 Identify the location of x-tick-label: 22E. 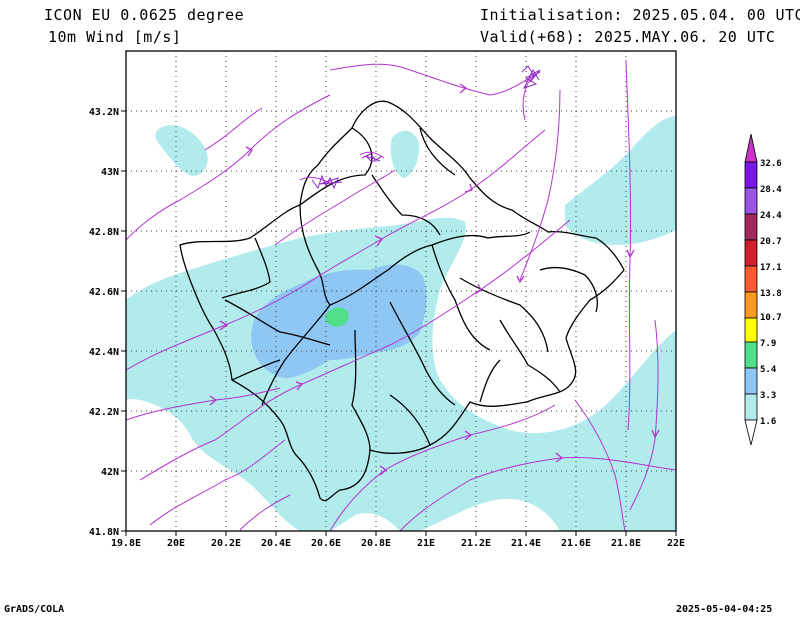
(676, 543).